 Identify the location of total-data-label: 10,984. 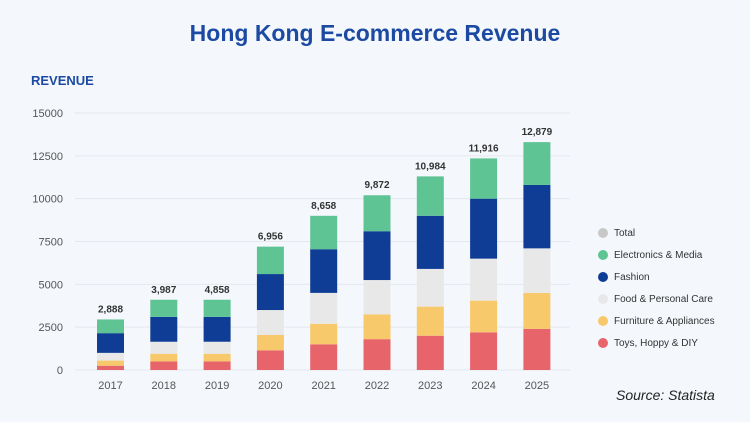
(430, 166).